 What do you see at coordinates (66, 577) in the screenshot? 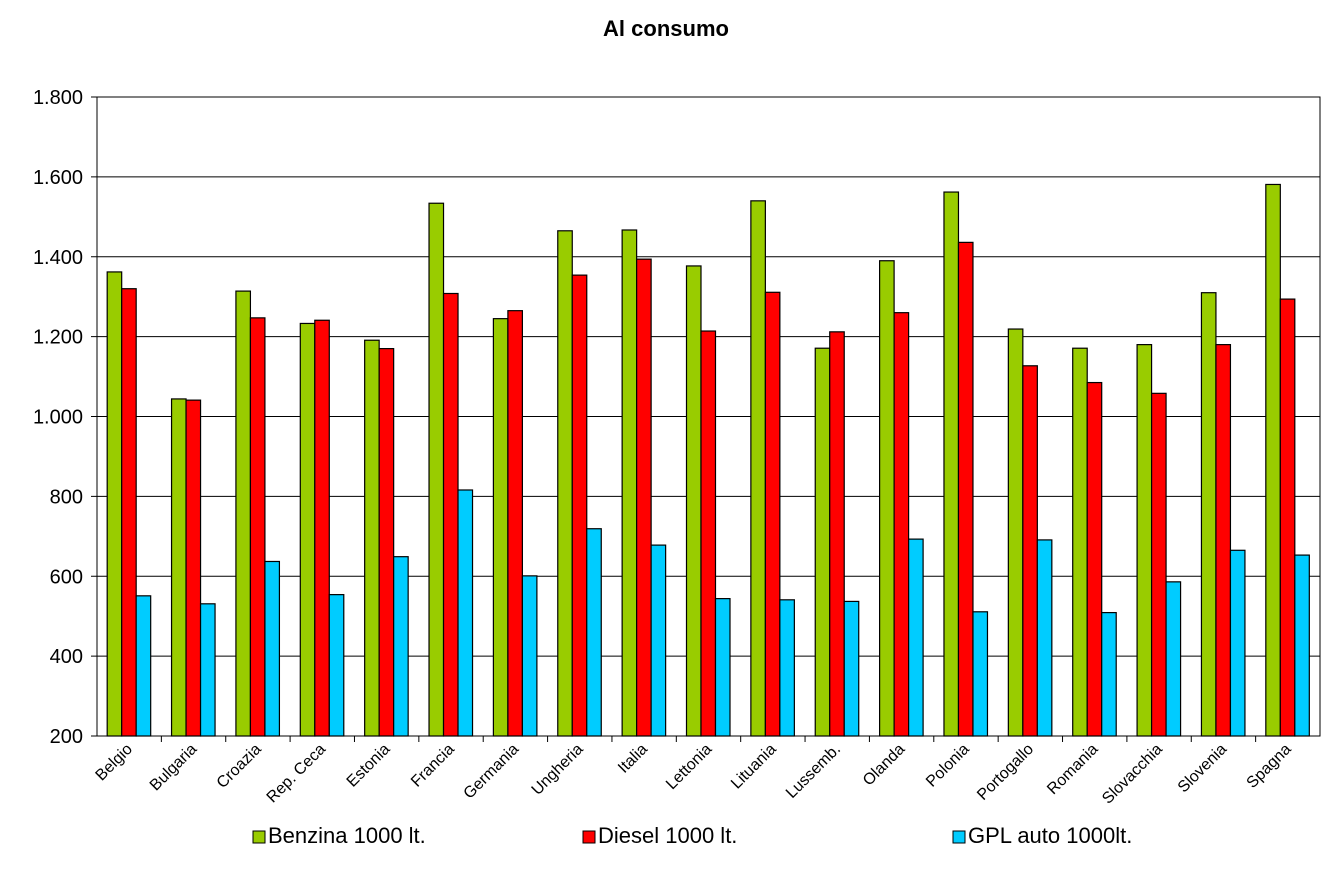
I see `y-tick-label: 600` at bounding box center [66, 577].